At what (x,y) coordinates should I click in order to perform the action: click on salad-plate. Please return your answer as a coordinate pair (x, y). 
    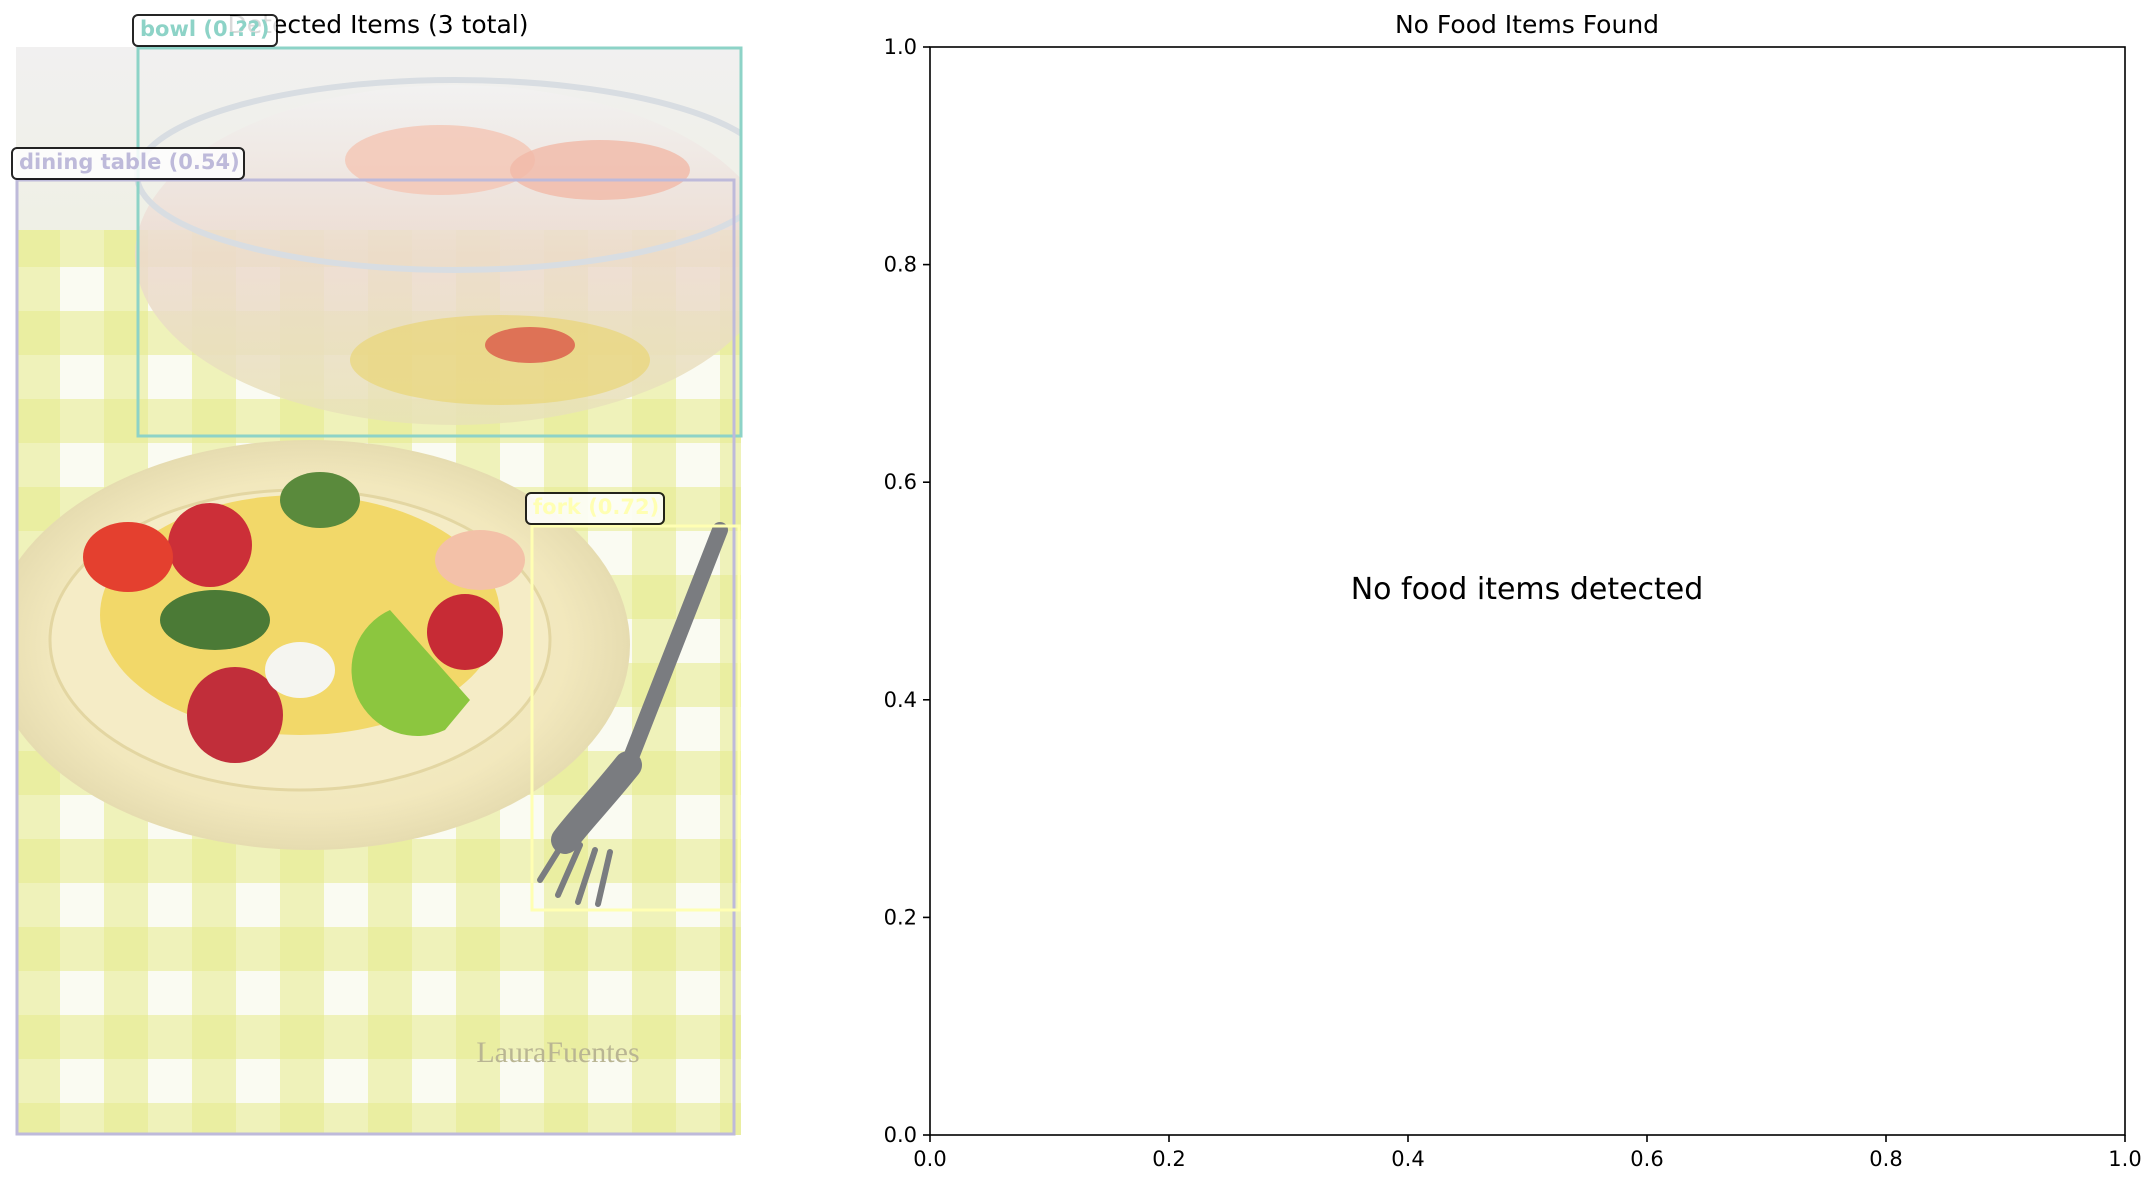
    Looking at the image, I should click on (323, 645).